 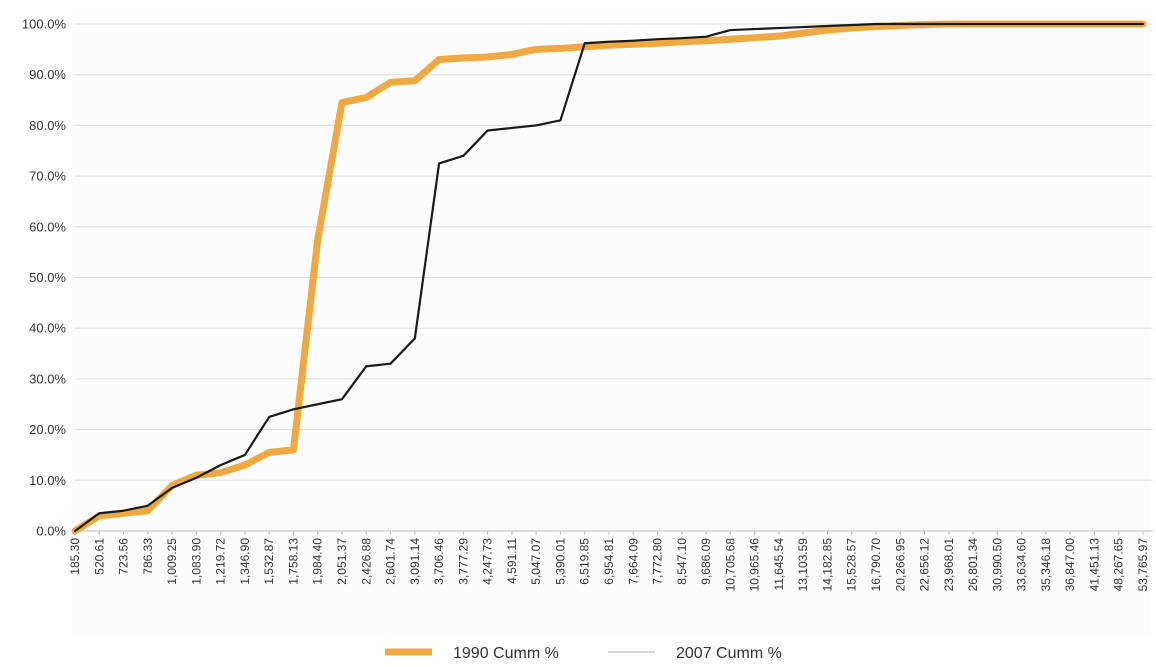 What do you see at coordinates (900, 565) in the screenshot?
I see `x-tick-label: 20,266.95` at bounding box center [900, 565].